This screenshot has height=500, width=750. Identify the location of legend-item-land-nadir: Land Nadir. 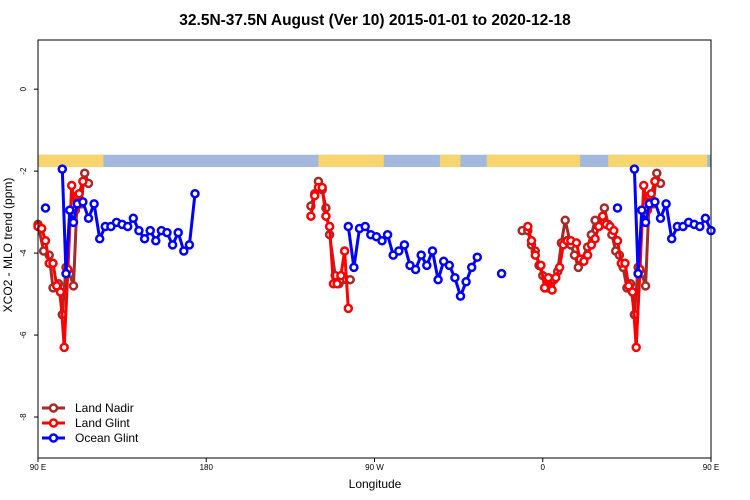
(88, 408).